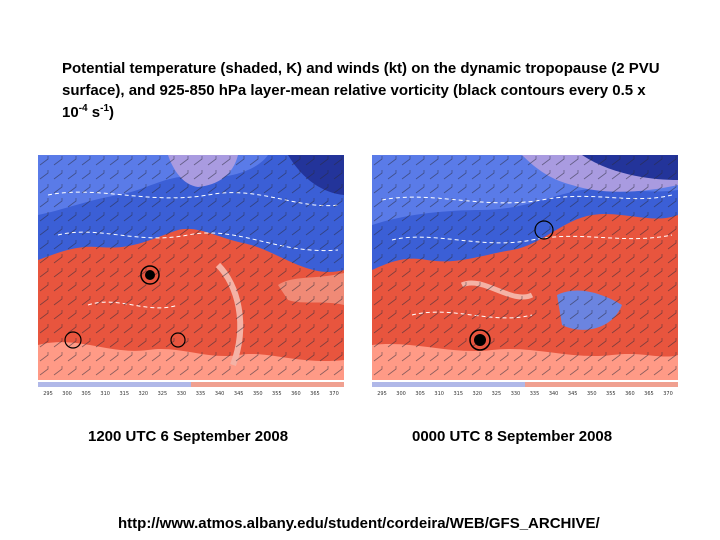  Describe the element at coordinates (105, 108) in the screenshot. I see `title-exponent-2: -1` at that location.